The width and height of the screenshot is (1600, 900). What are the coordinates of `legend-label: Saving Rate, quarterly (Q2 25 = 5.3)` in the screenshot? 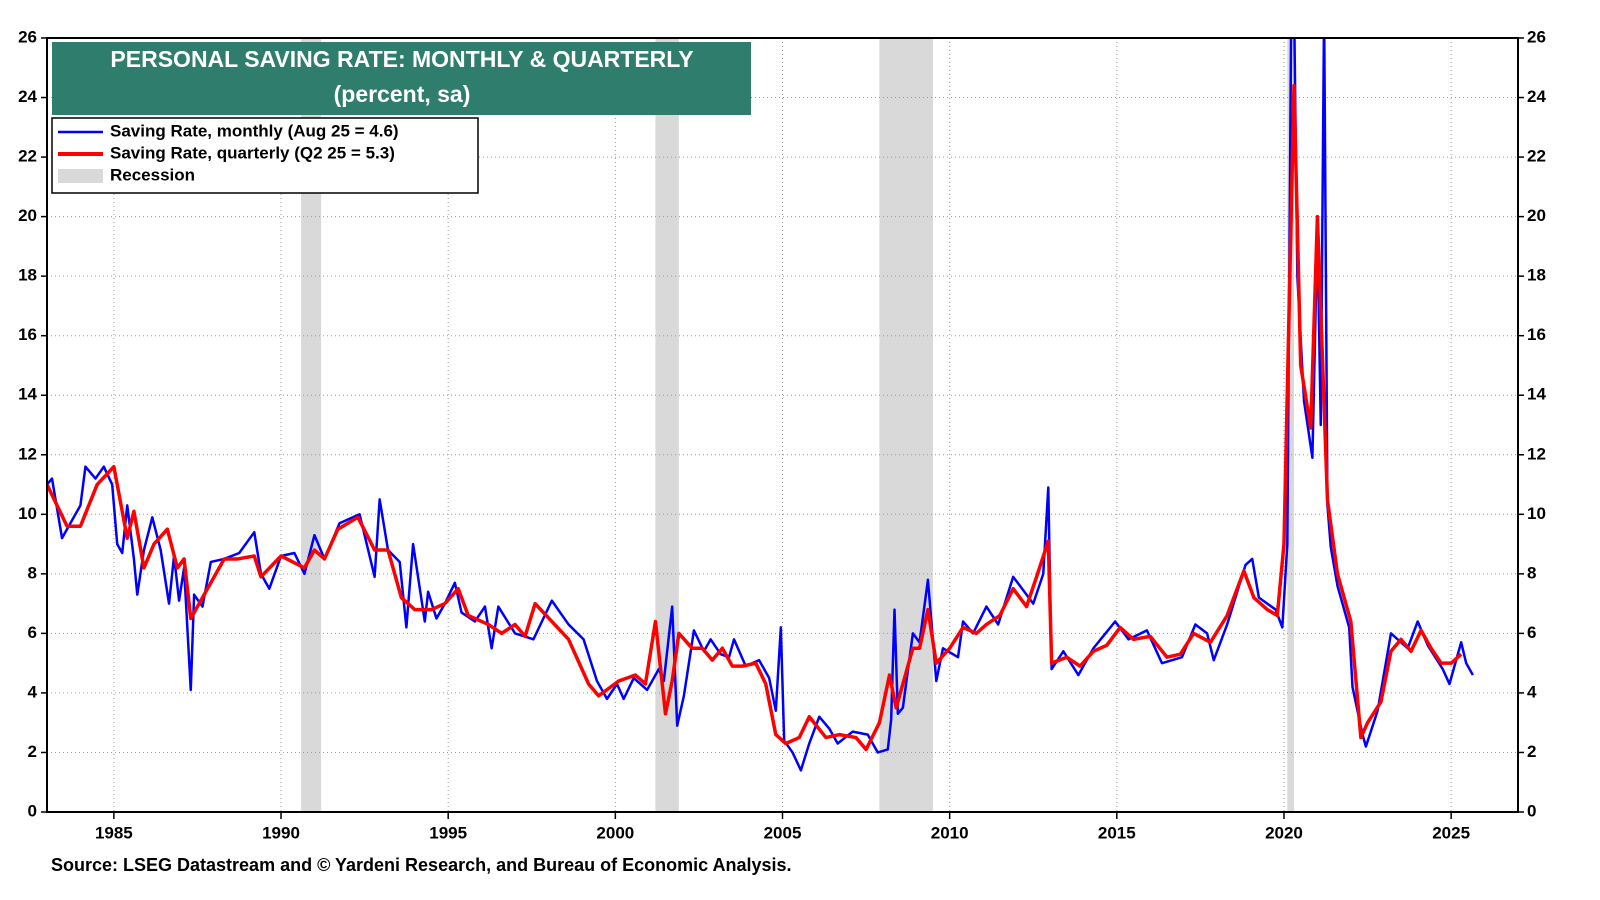 It's located at (252, 152).